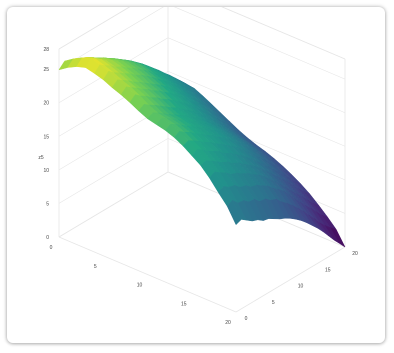 Image resolution: width=394 pixels, height=353 pixels. I want to click on z-tick-label: 20, so click(46, 104).